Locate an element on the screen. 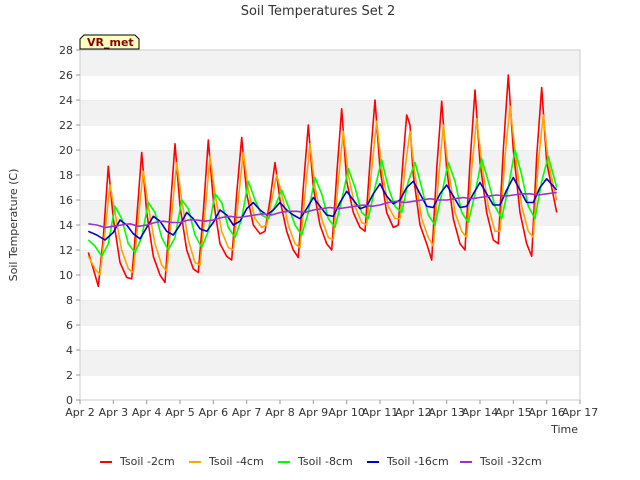  chart-title: Soil Temperatures Set 2 is located at coordinates (318, 11).